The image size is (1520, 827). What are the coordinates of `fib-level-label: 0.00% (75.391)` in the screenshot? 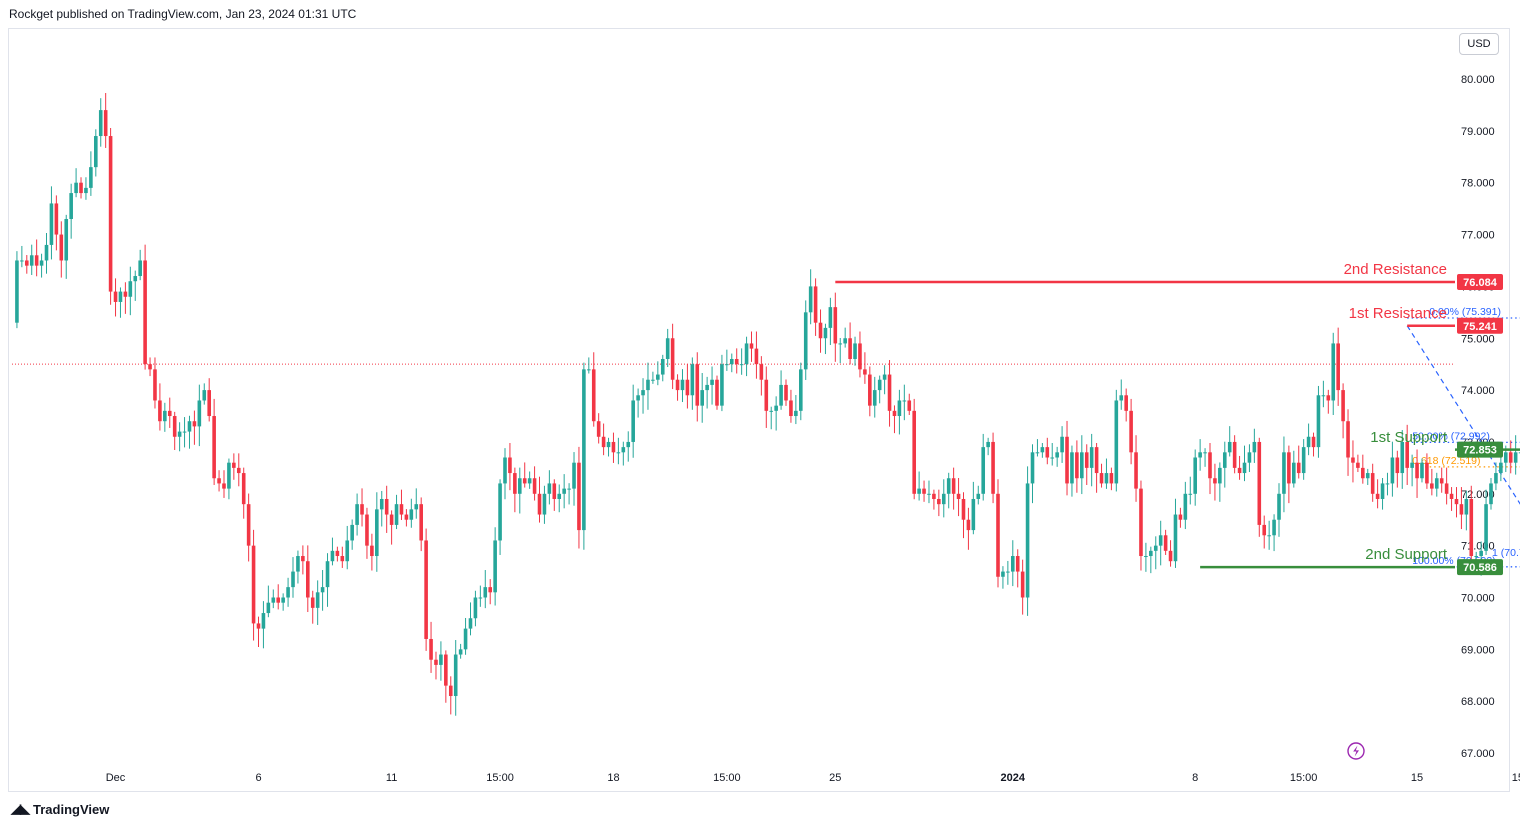 It's located at (1465, 312).